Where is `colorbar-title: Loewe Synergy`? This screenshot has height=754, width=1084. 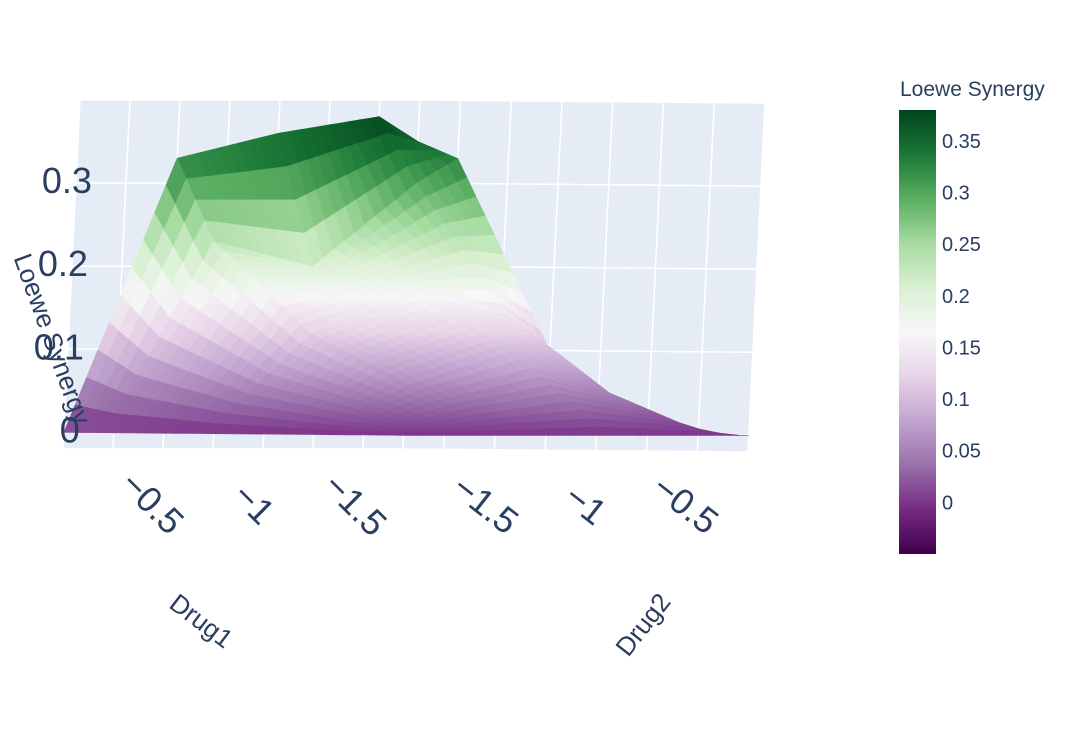 colorbar-title: Loewe Synergy is located at coordinates (972, 89).